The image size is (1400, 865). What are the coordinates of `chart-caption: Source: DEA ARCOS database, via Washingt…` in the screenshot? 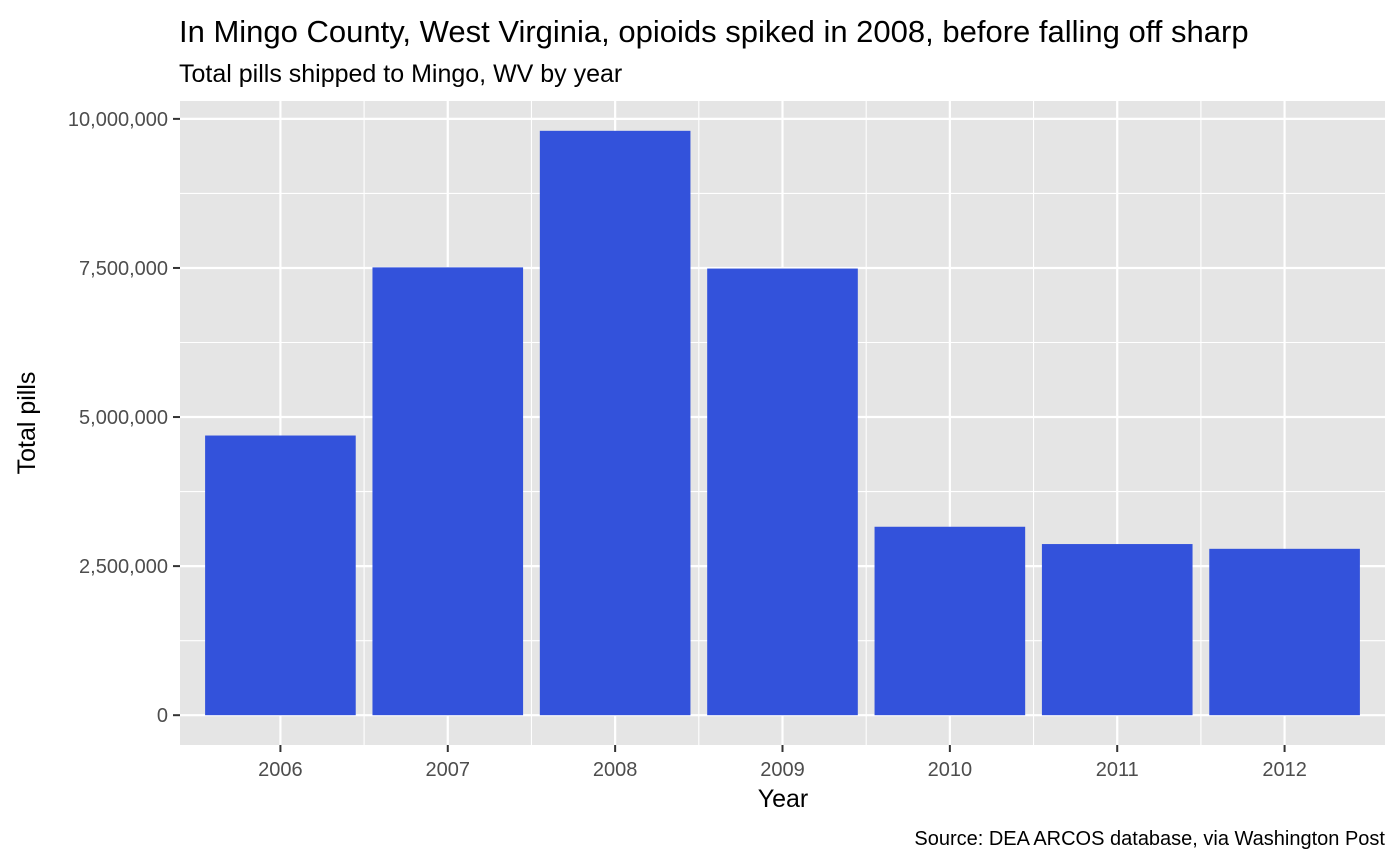 It's located at (1149, 839).